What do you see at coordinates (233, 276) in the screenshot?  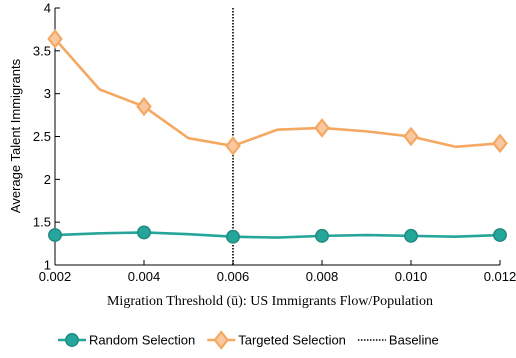 I see `x-tick-label: 0.006` at bounding box center [233, 276].